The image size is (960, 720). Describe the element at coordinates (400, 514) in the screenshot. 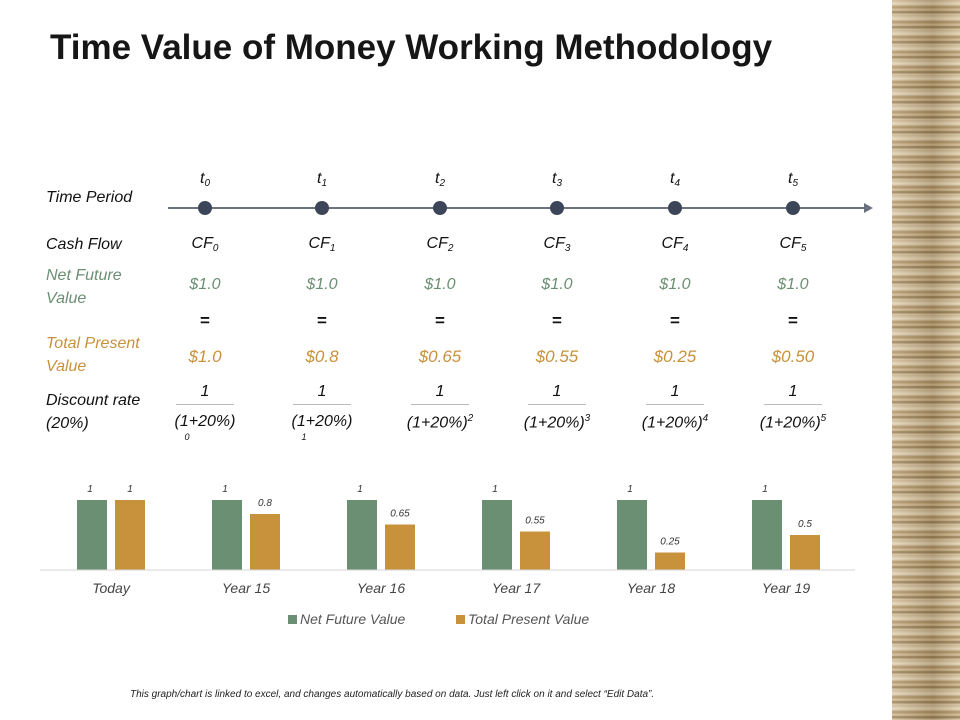

I see `bar-data-label: 0.65` at that location.